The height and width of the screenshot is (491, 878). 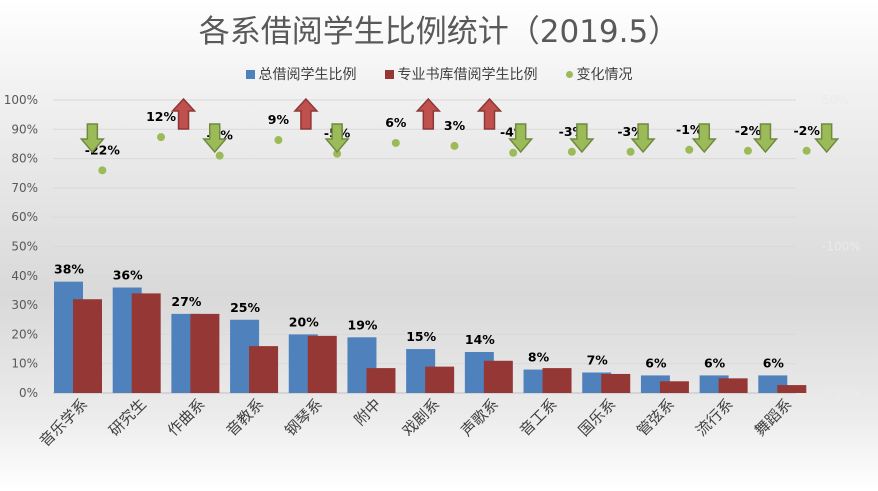 What do you see at coordinates (186, 301) in the screenshot?
I see `bar-data-label: 27%` at bounding box center [186, 301].